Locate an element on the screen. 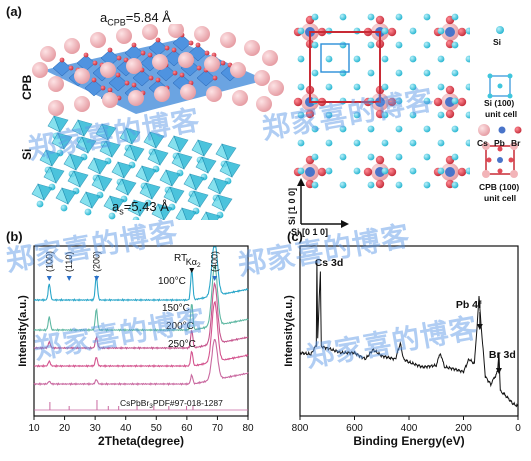  ka2-main: Kα is located at coordinates (191, 262).